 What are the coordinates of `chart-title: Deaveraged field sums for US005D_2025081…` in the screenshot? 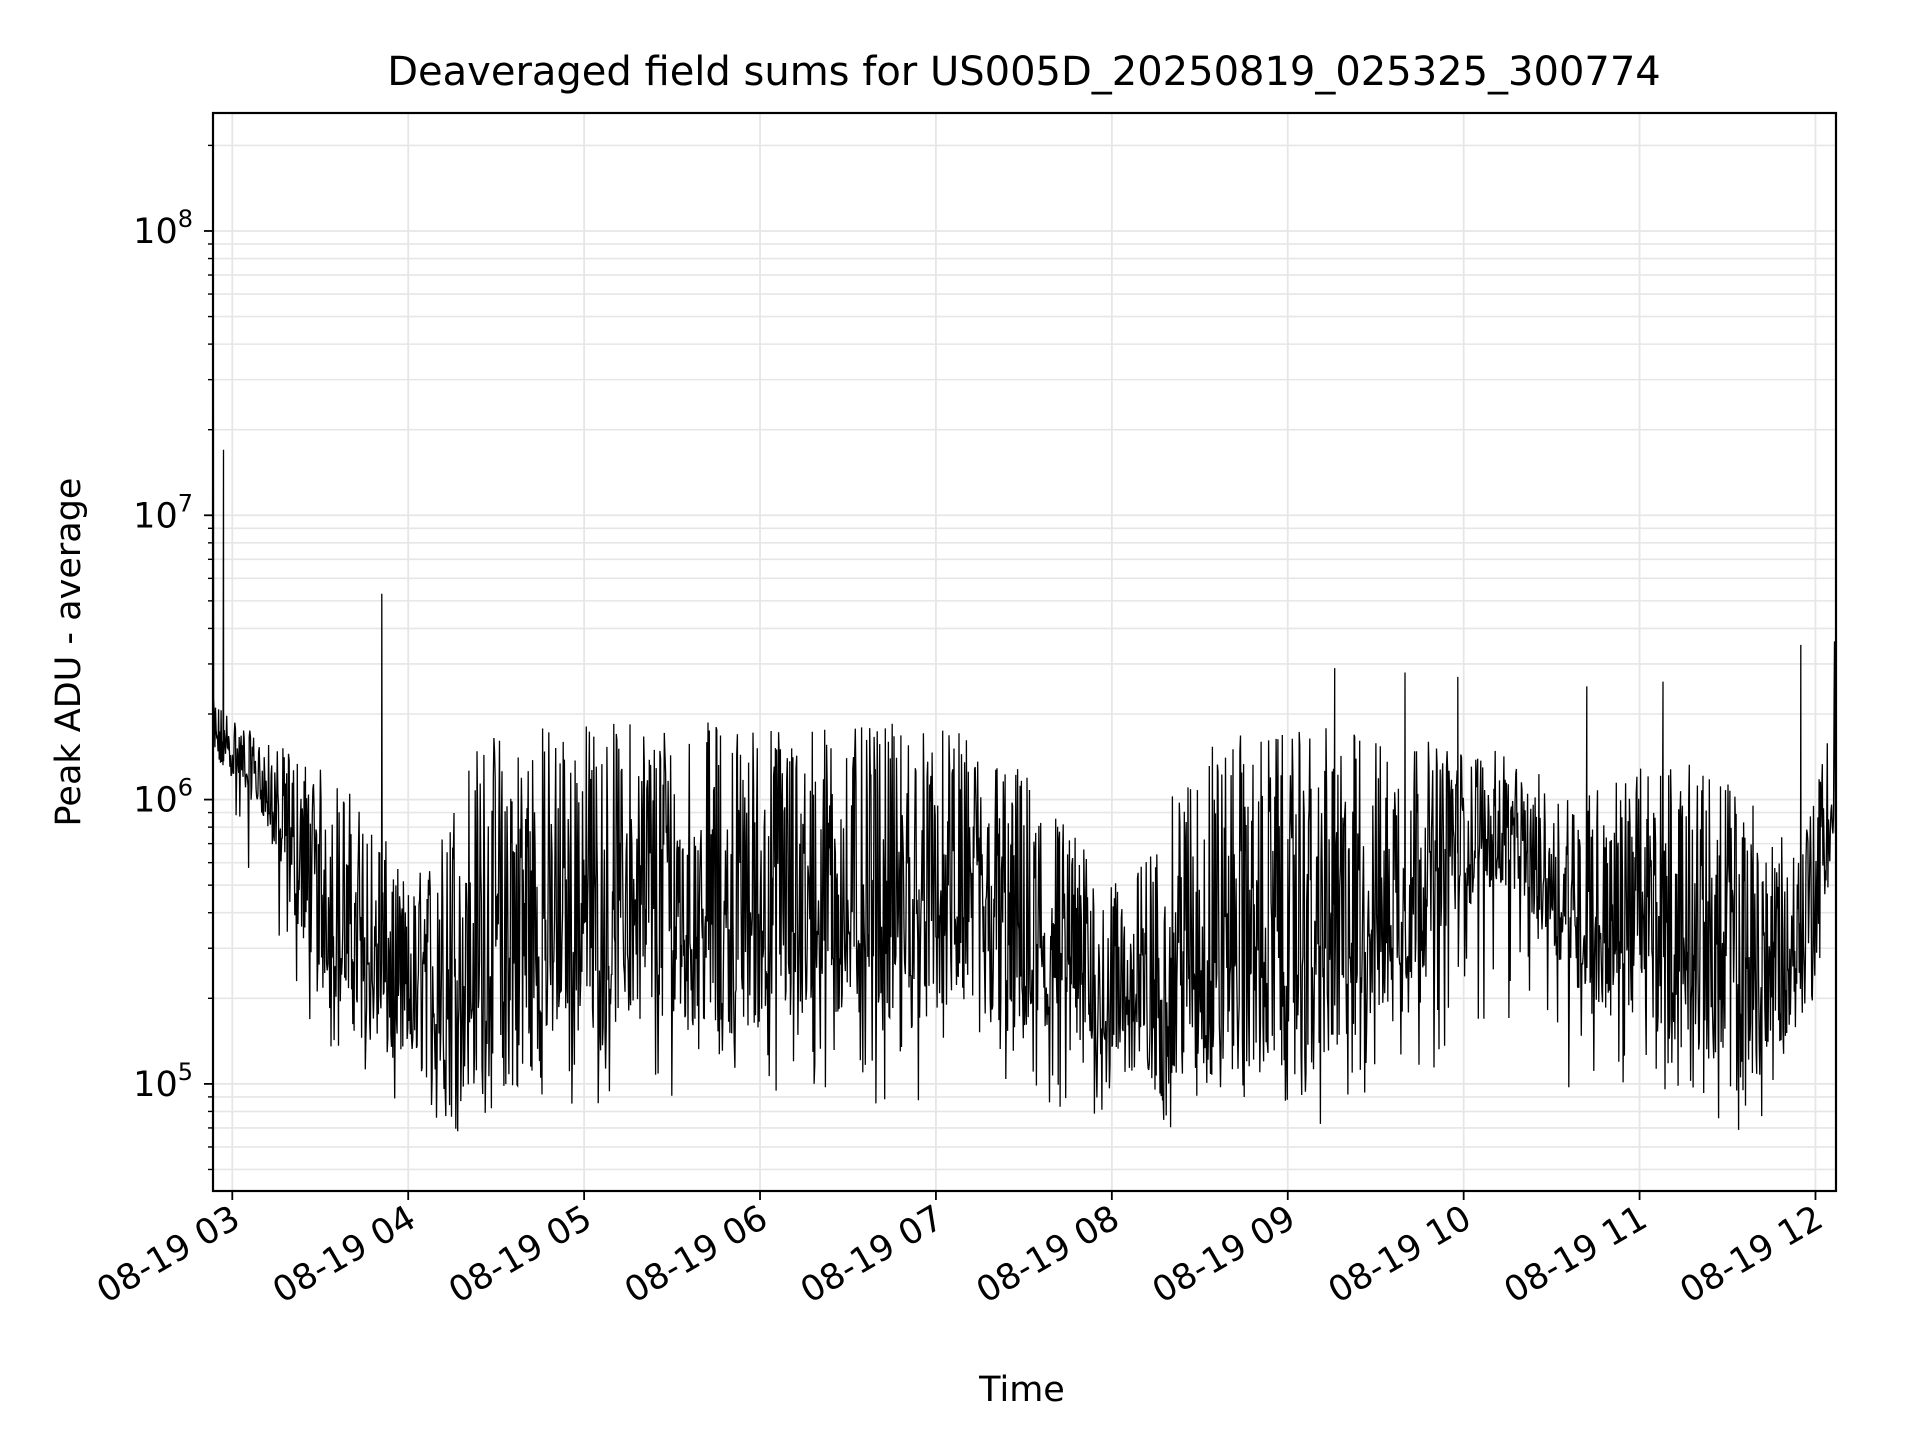 It's located at (1024, 72).